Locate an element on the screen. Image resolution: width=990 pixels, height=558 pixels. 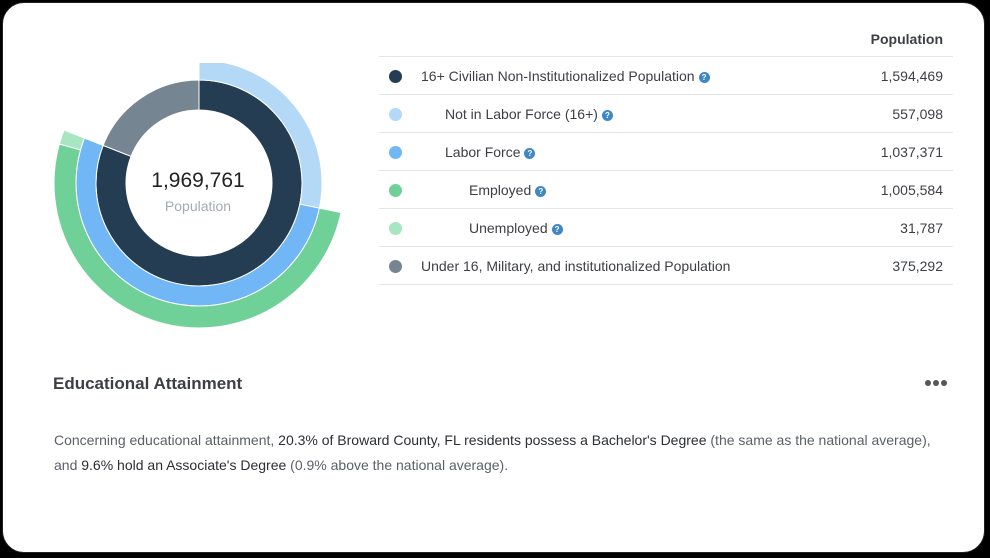
row-label-cell: Labor Force? is located at coordinates (632, 151).